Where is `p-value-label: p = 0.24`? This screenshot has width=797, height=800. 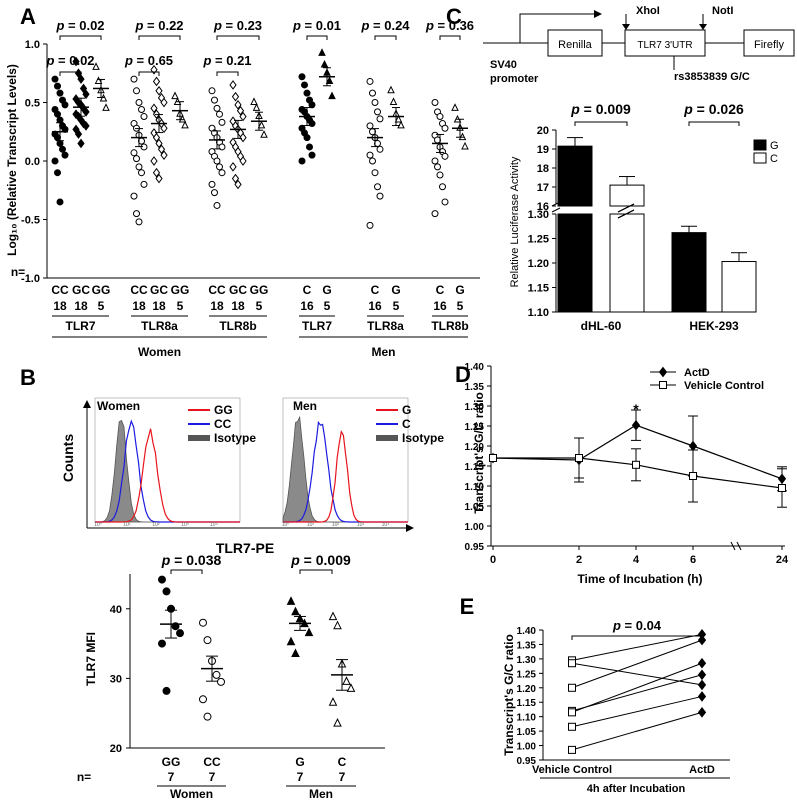
p-value-label: p = 0.24 is located at coordinates (385, 25).